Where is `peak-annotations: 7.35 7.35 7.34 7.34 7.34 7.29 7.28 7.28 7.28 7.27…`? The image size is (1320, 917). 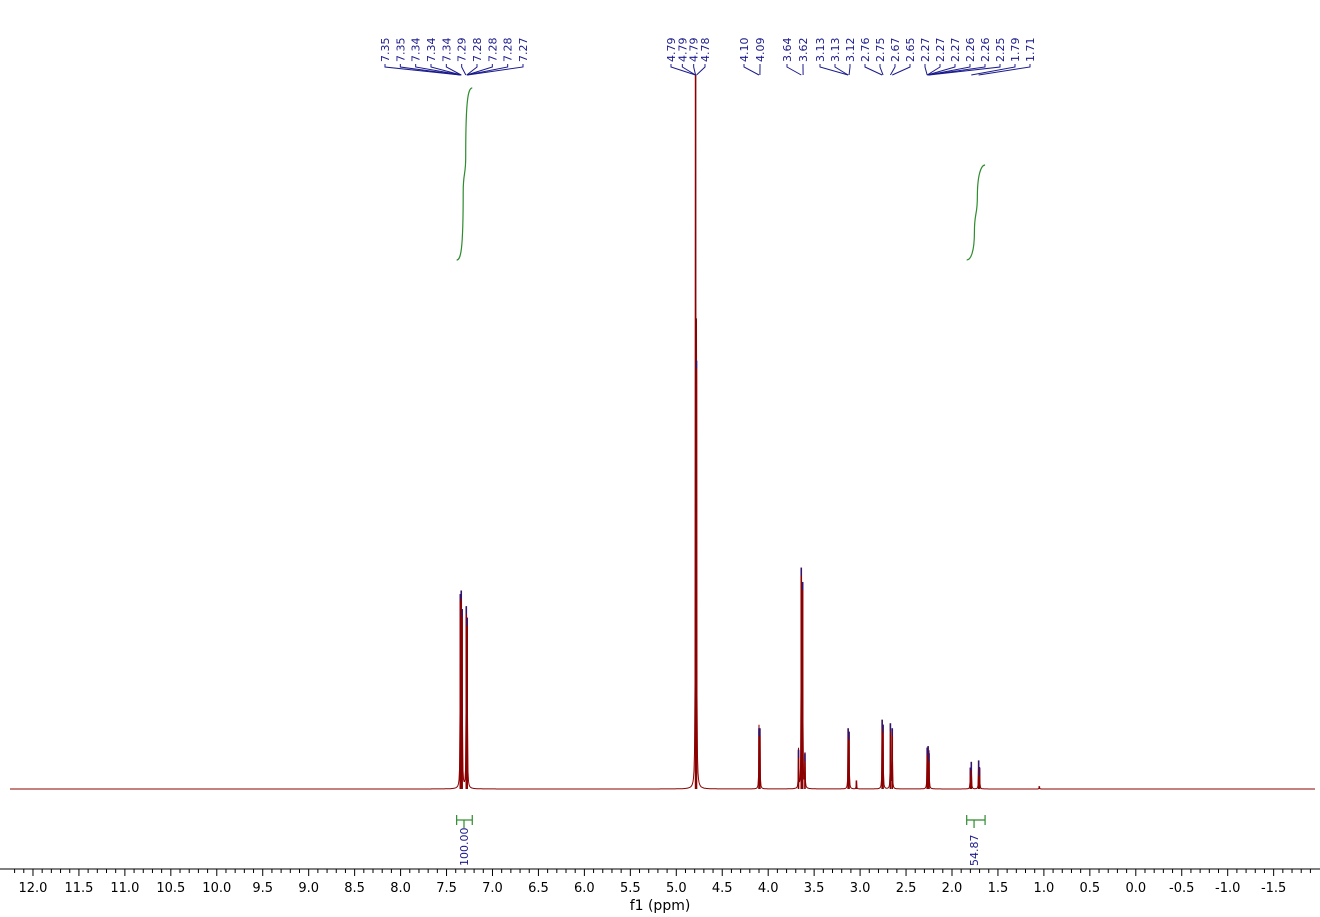 peak-annotations: 7.35 7.35 7.34 7.34 7.34 7.29 7.28 7.28 7.28 7.27… is located at coordinates (708, 57).